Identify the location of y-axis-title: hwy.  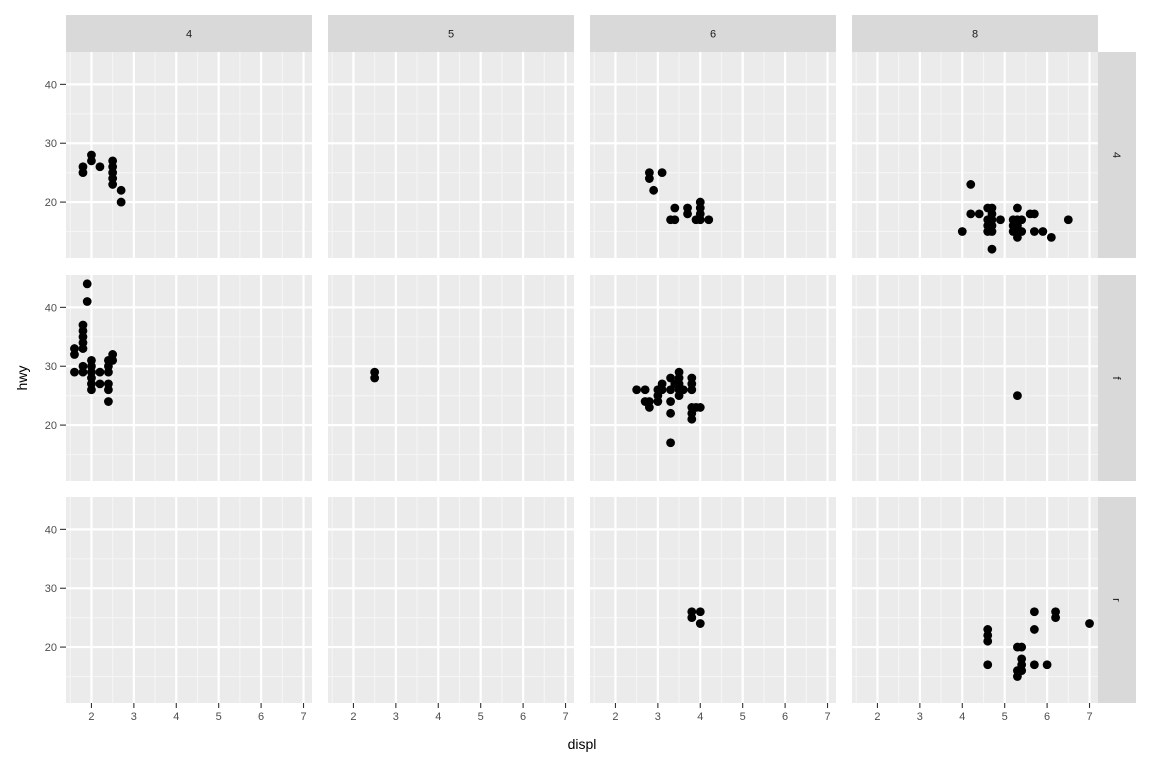
(22, 378).